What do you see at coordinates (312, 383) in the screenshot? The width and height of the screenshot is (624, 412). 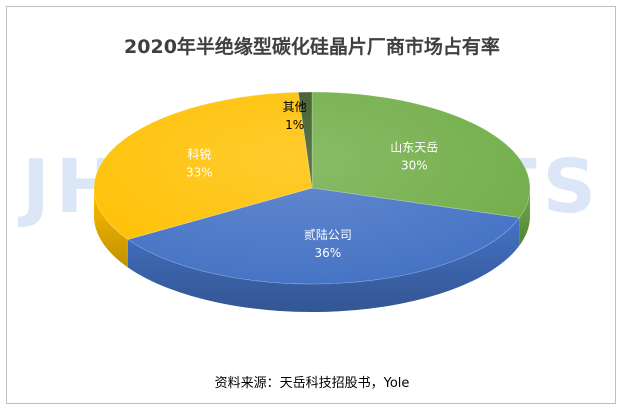 I see `source-note: 资料来源：天岳科技招股书，Yole` at bounding box center [312, 383].